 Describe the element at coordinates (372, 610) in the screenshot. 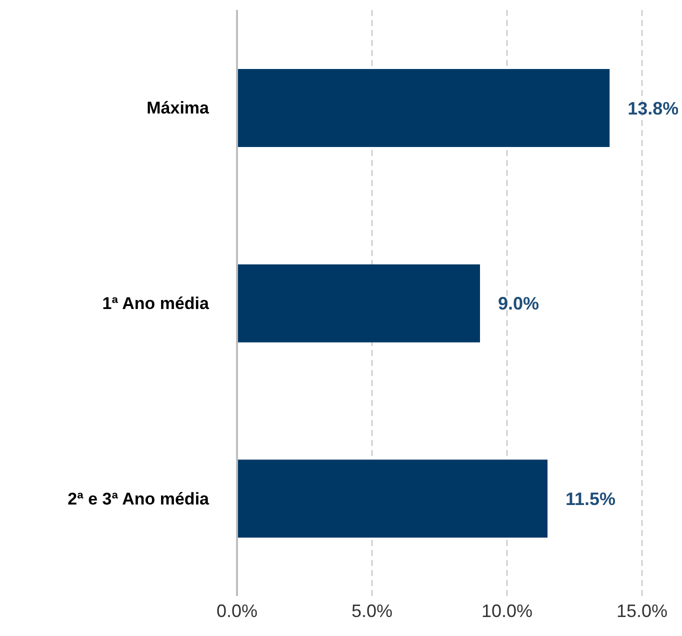

I see `x-tick-label: 5.0%` at that location.